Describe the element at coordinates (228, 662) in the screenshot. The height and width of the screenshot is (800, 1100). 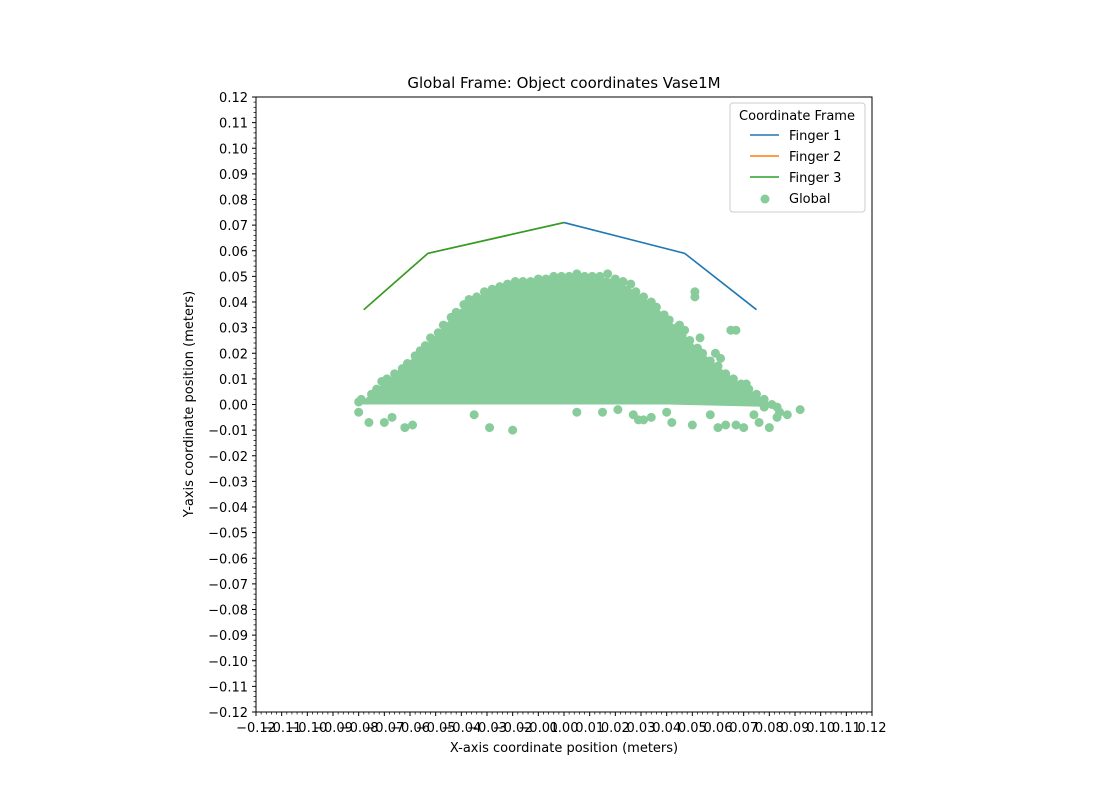
I see `y-tick-label: −0.10` at that location.